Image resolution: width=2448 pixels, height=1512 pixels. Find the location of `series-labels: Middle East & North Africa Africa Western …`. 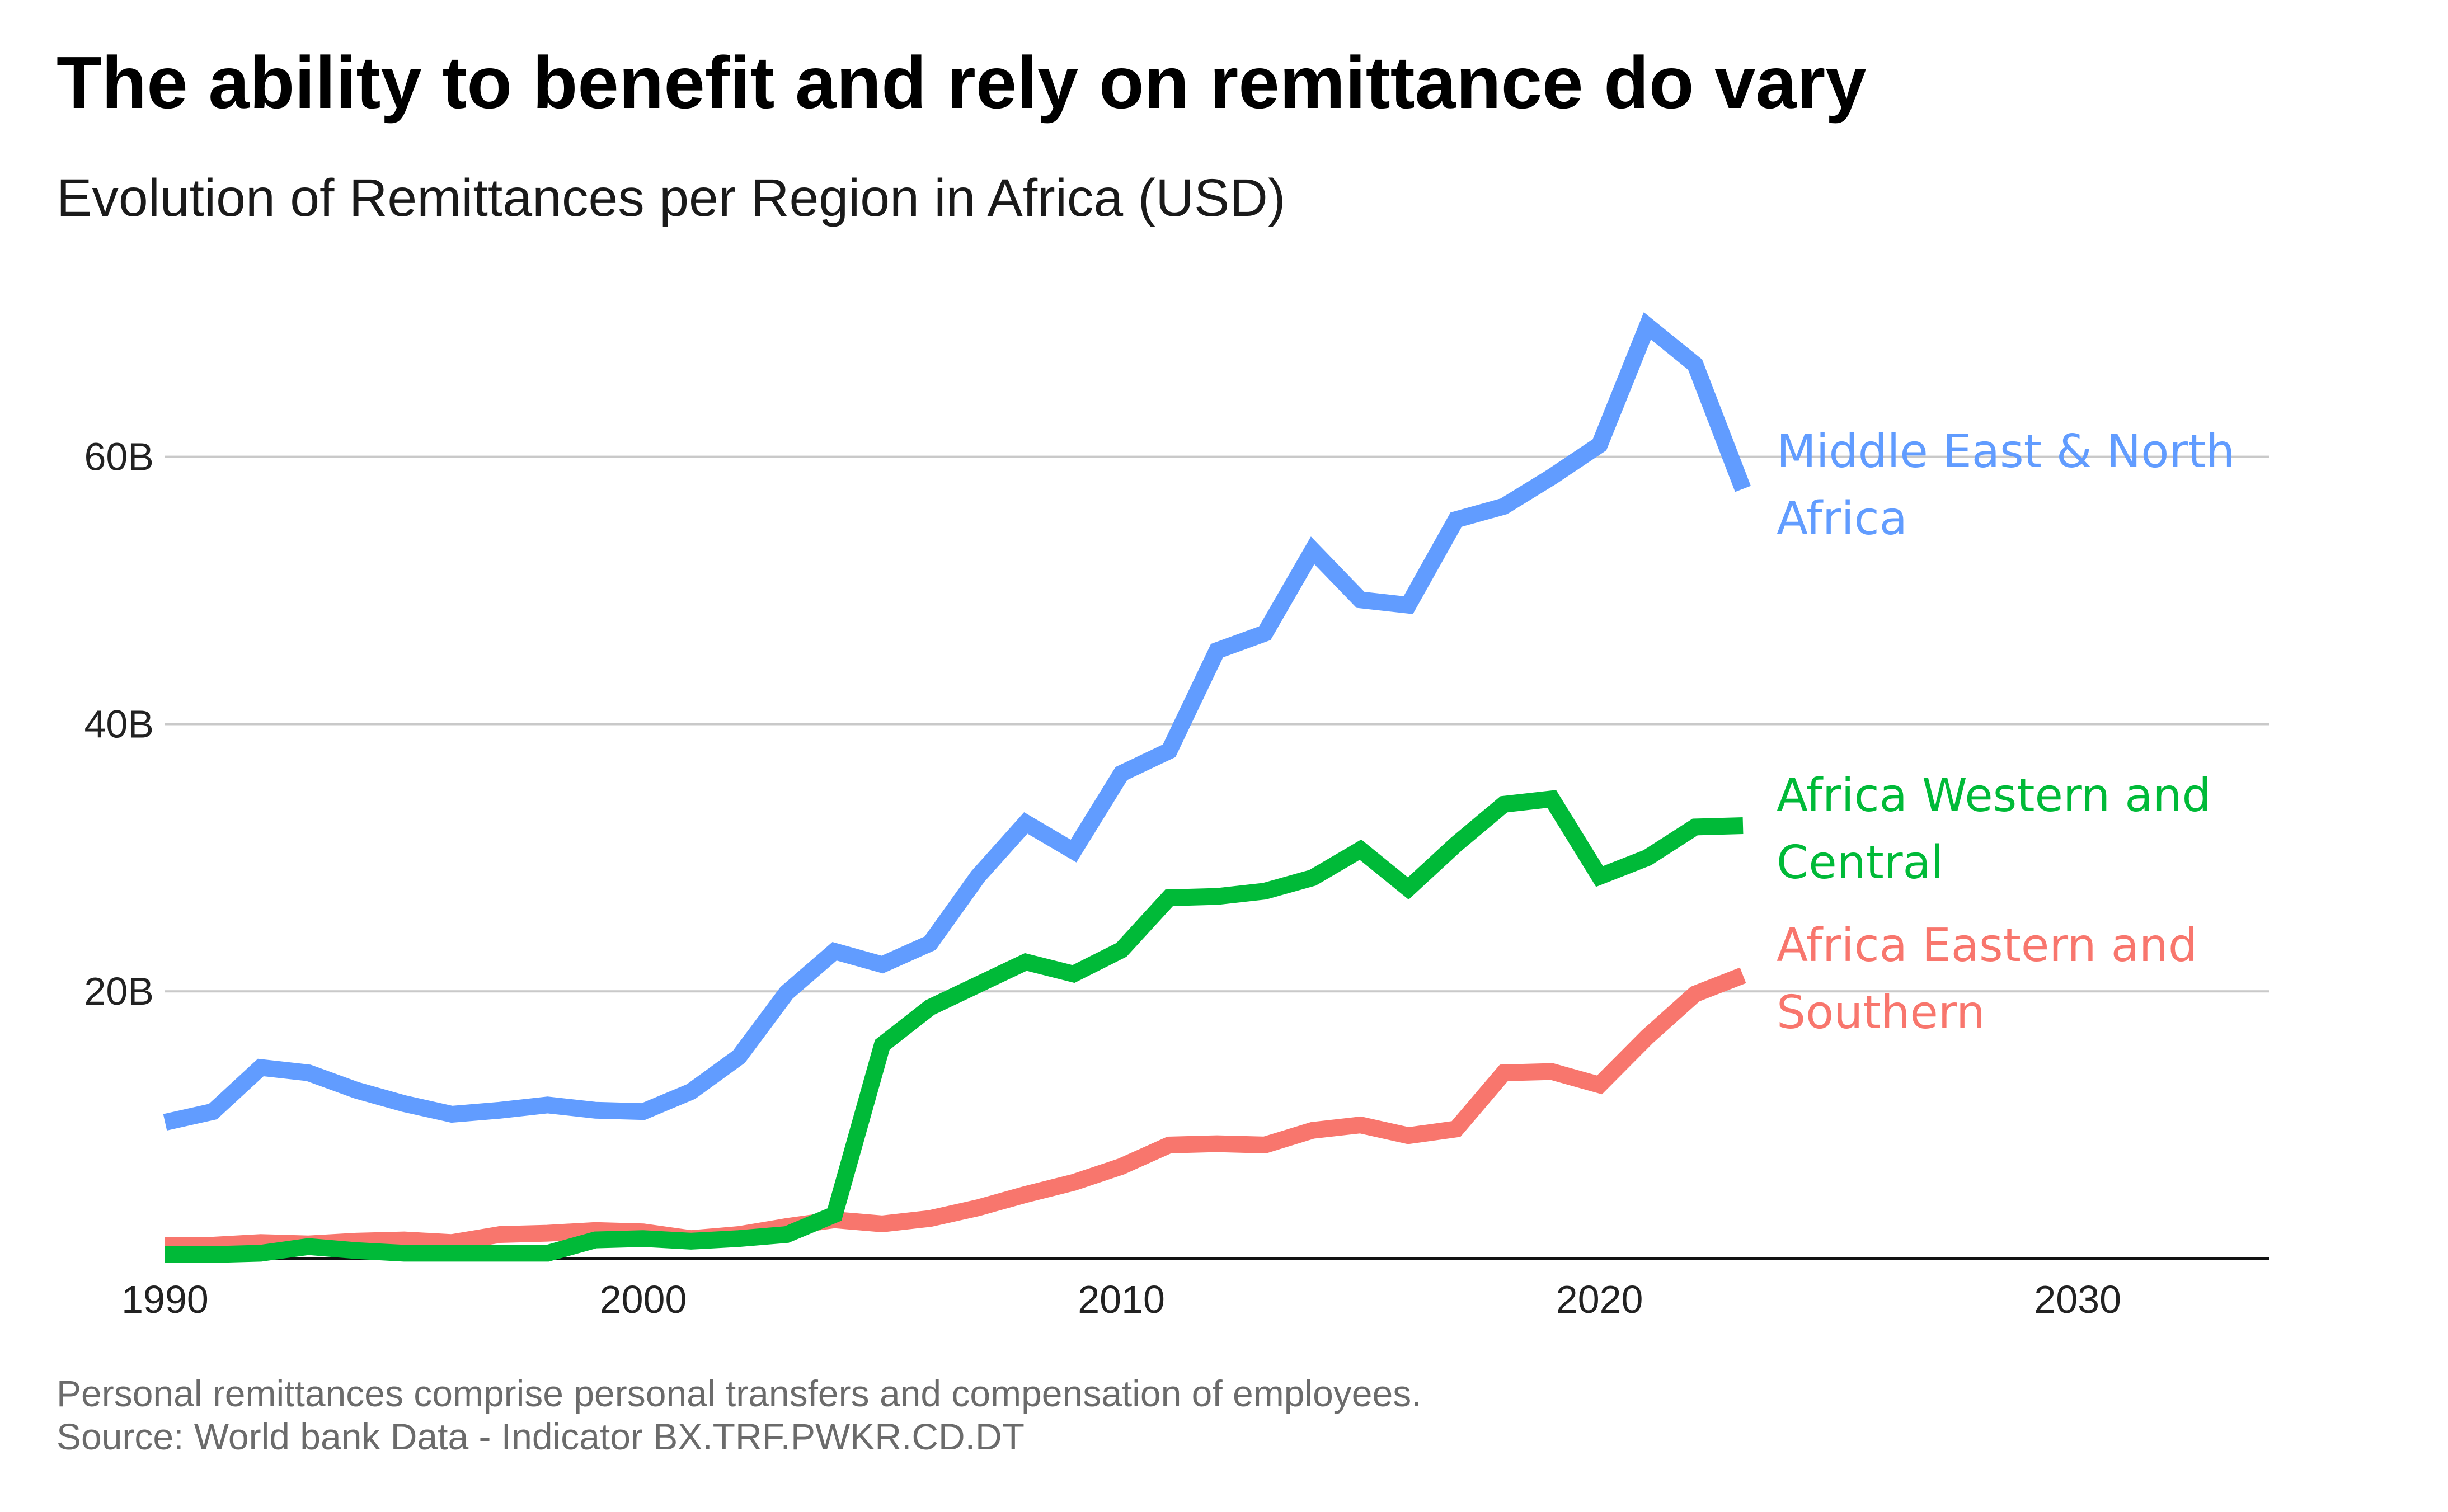

series-labels: Middle East & North Africa Africa Western … is located at coordinates (2006, 732).